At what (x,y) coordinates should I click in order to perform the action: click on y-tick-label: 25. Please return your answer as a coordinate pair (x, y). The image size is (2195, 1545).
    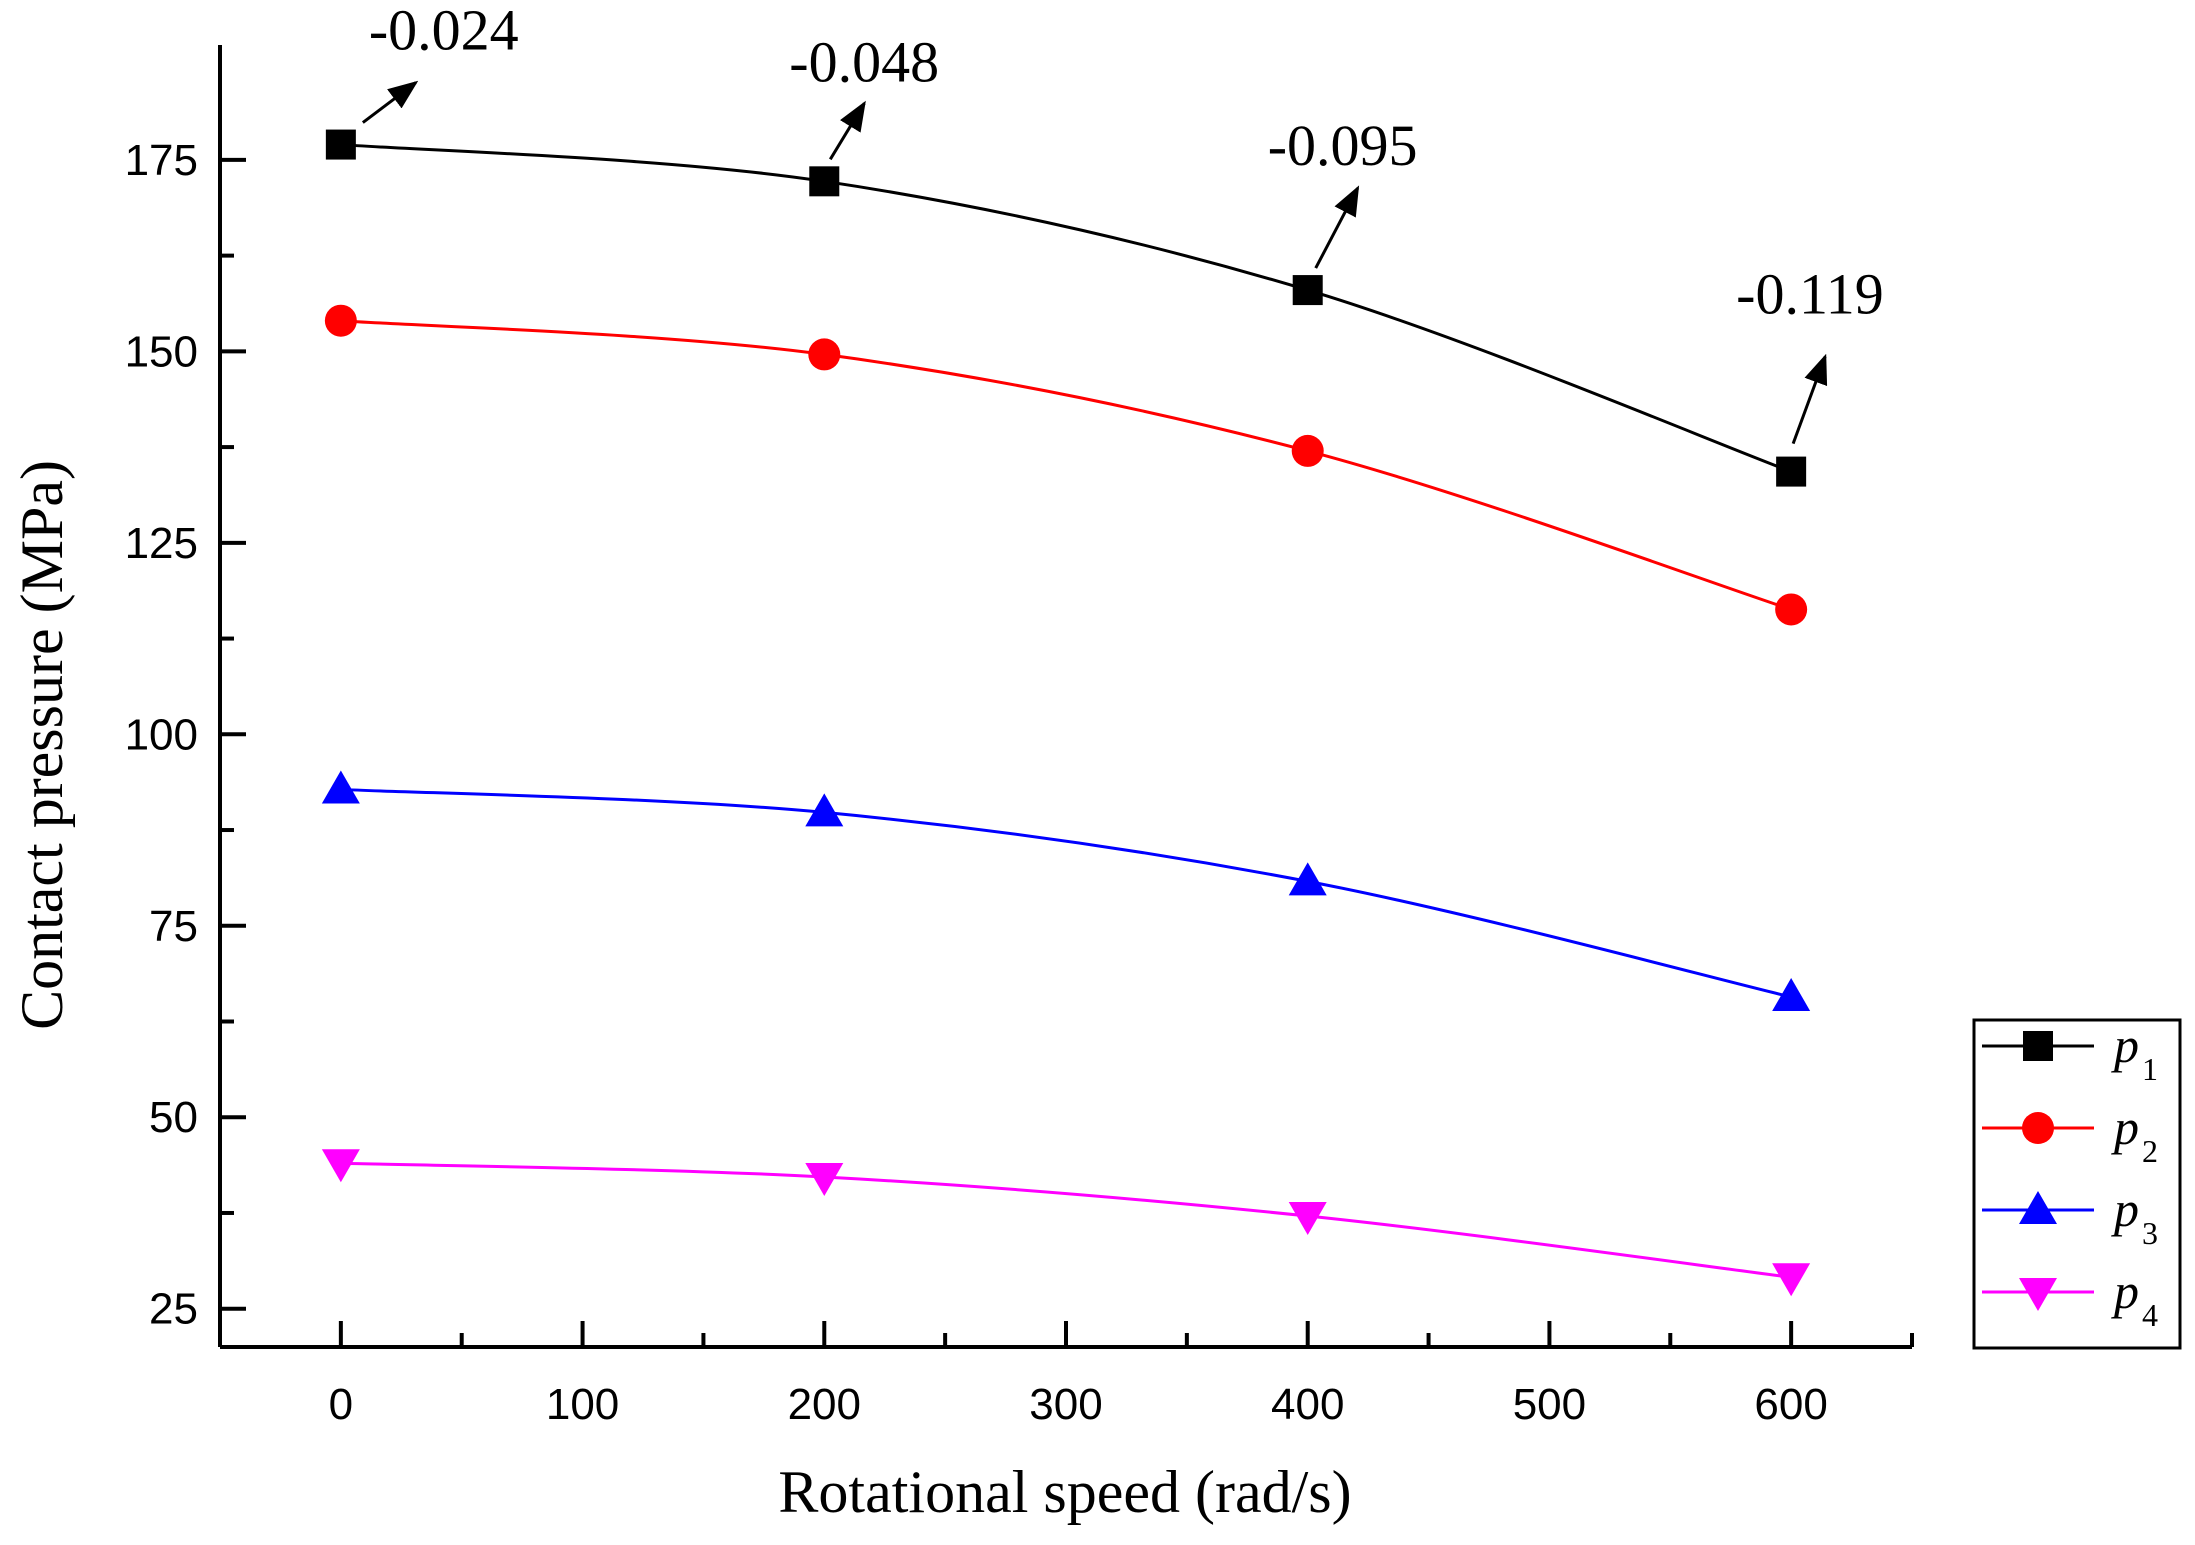
    Looking at the image, I should click on (173, 1309).